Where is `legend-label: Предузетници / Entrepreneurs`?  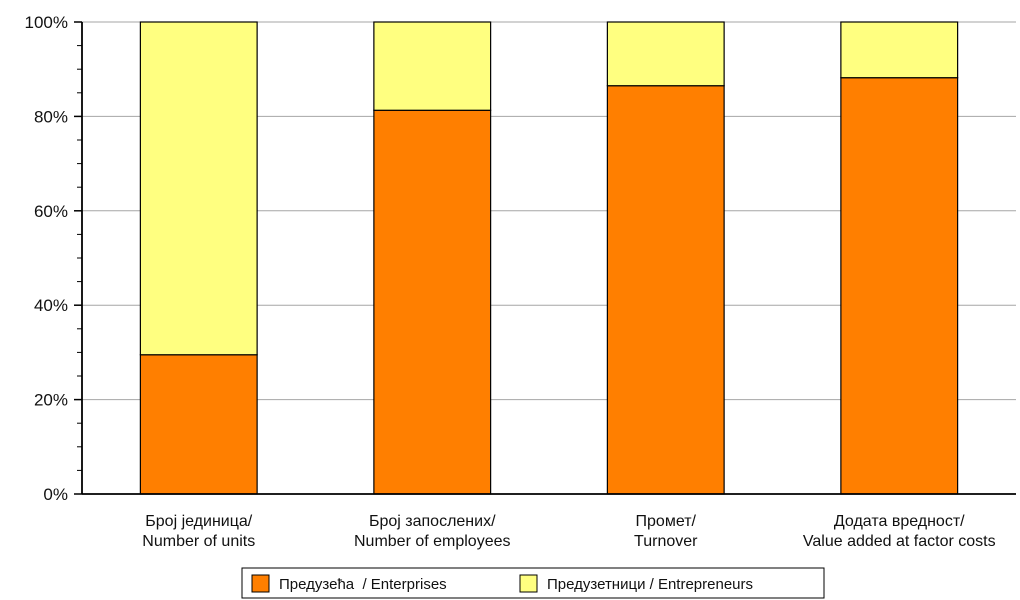 legend-label: Предузетници / Entrepreneurs is located at coordinates (650, 584).